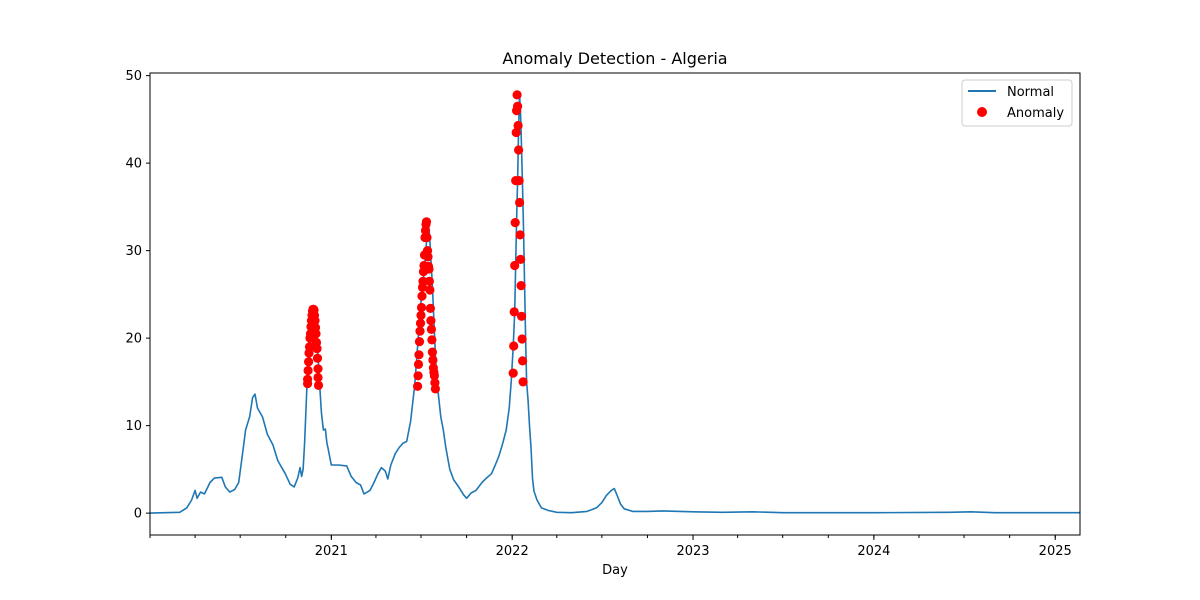  What do you see at coordinates (137, 295) in the screenshot?
I see `y-axis: 0 10 20 30 40 50` at bounding box center [137, 295].